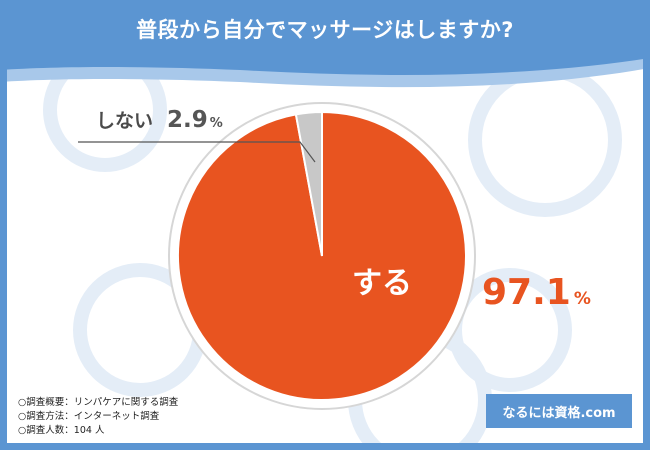 This screenshot has height=450, width=650. Describe the element at coordinates (159, 119) in the screenshot. I see `label-no: しない 2.9%` at that location.